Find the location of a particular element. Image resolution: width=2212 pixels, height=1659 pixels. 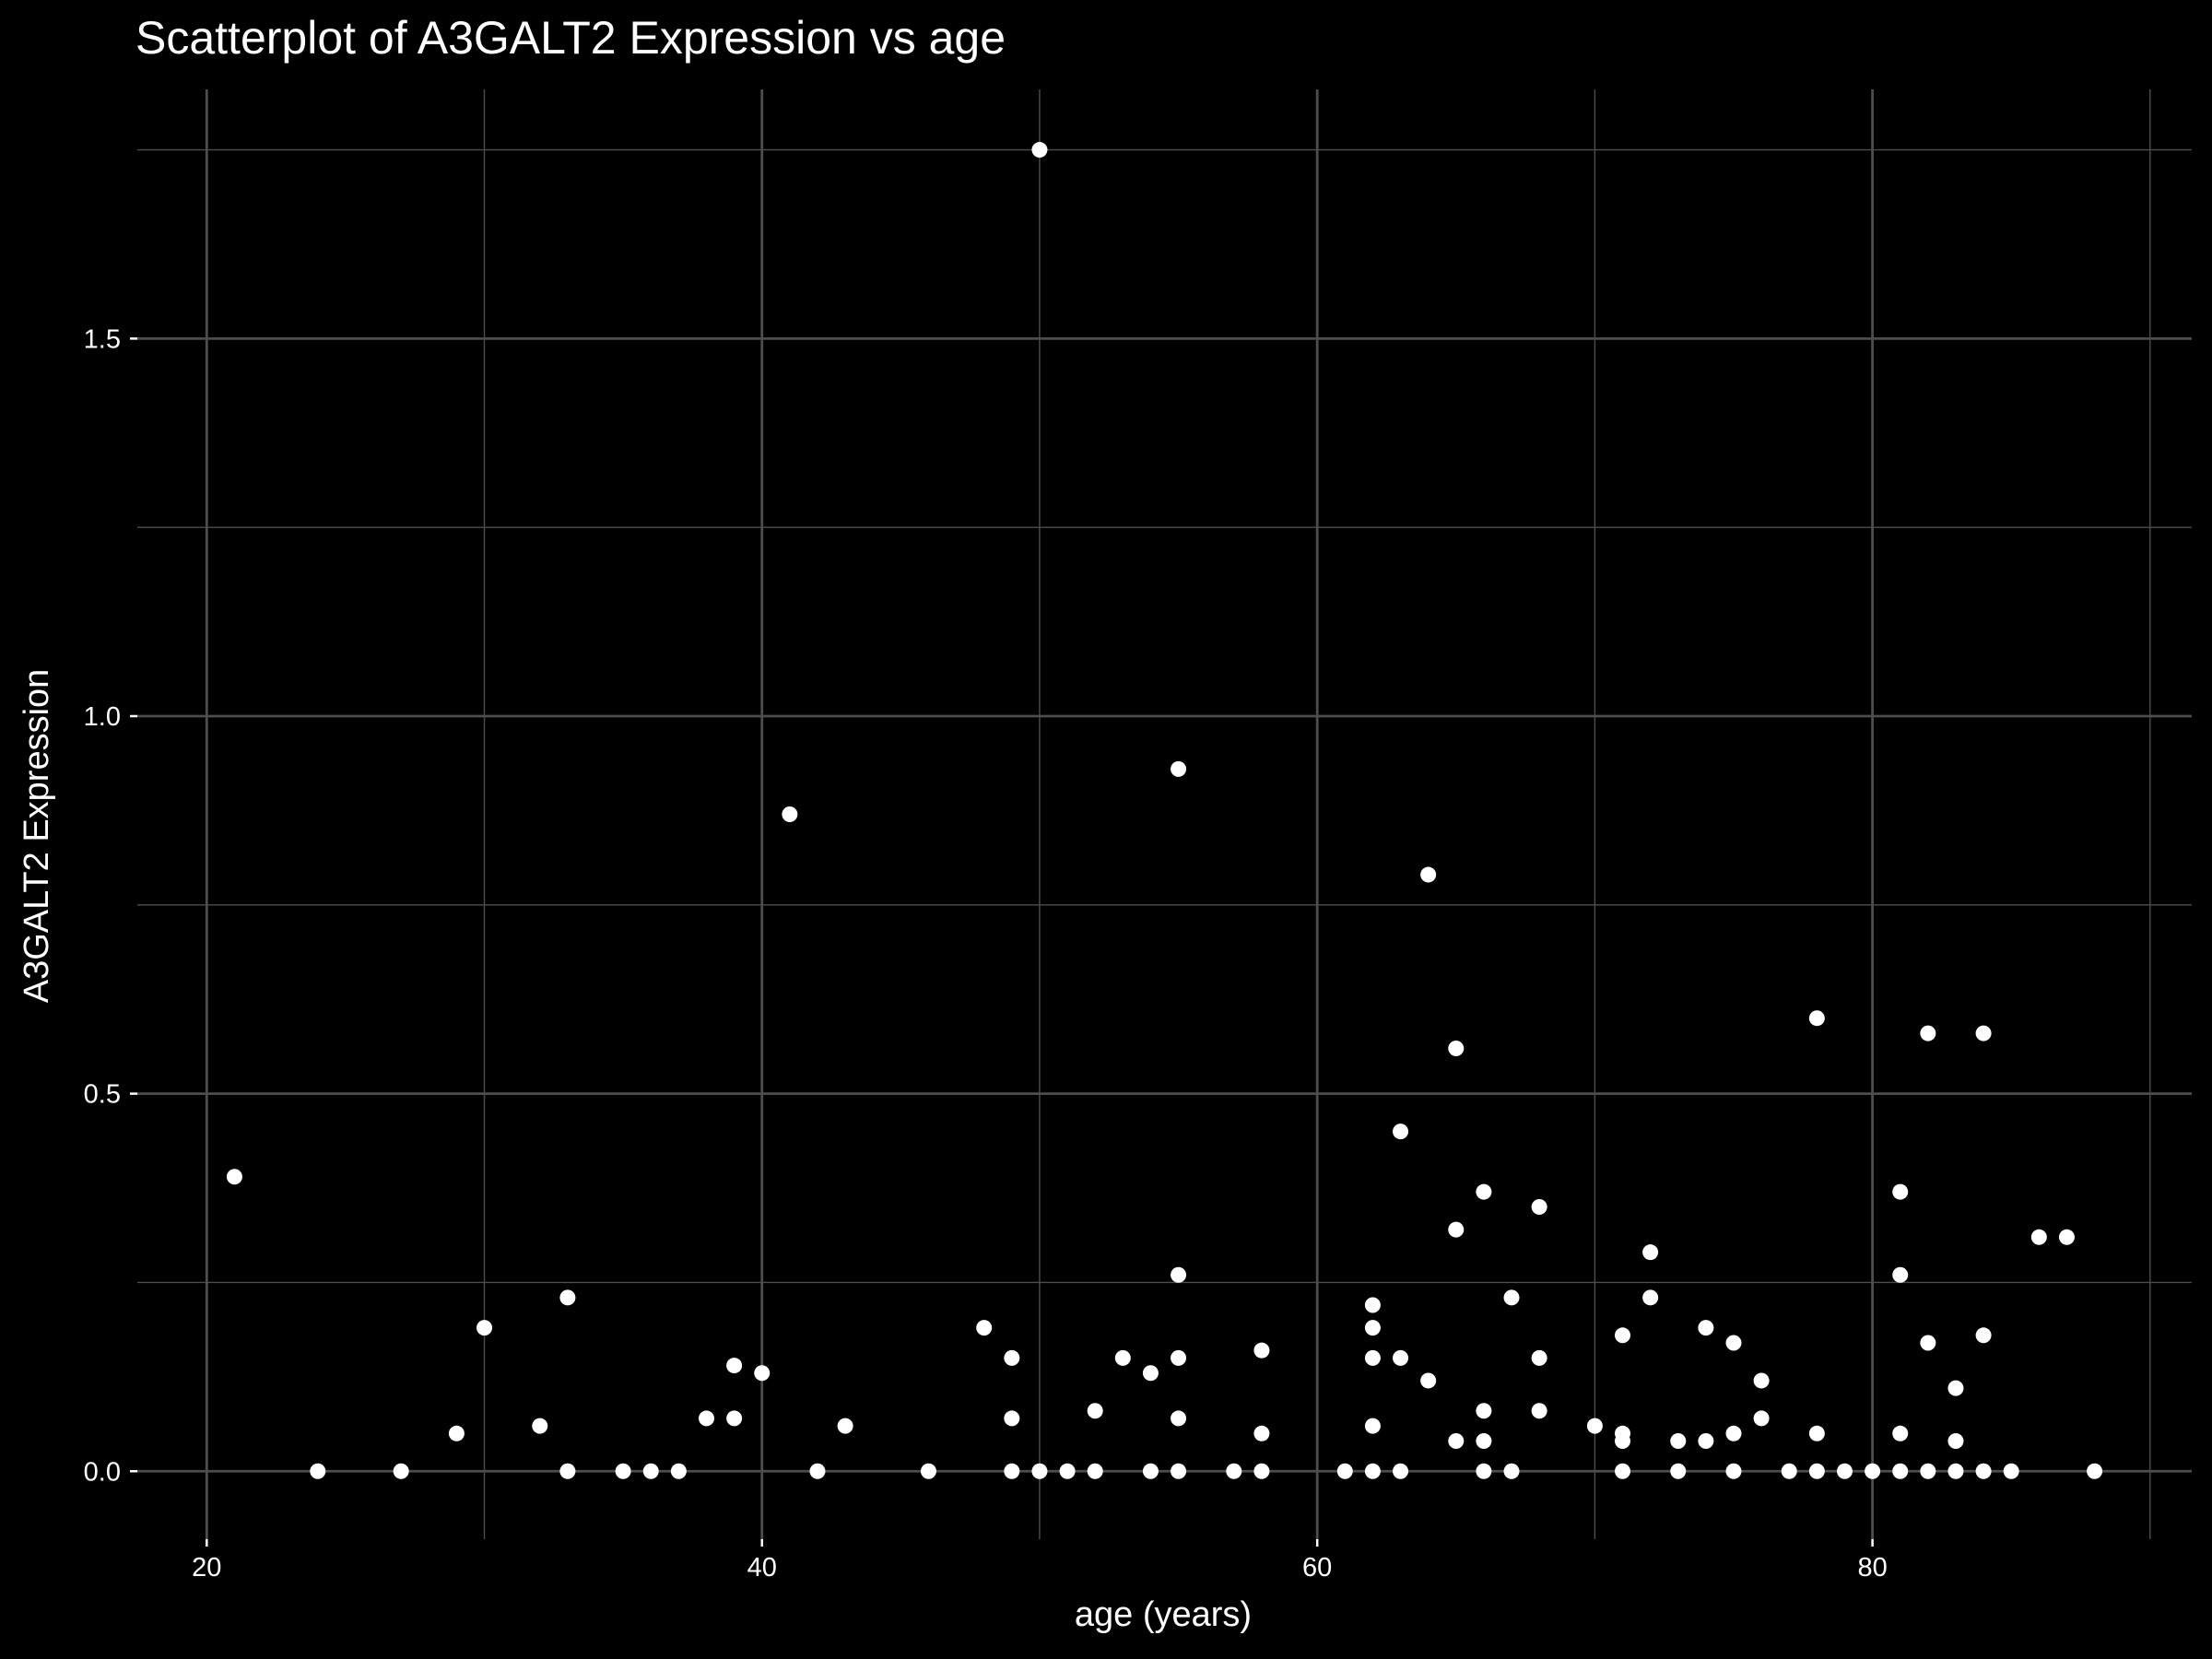

y-tick-label: 0.0 is located at coordinates (102, 1472).